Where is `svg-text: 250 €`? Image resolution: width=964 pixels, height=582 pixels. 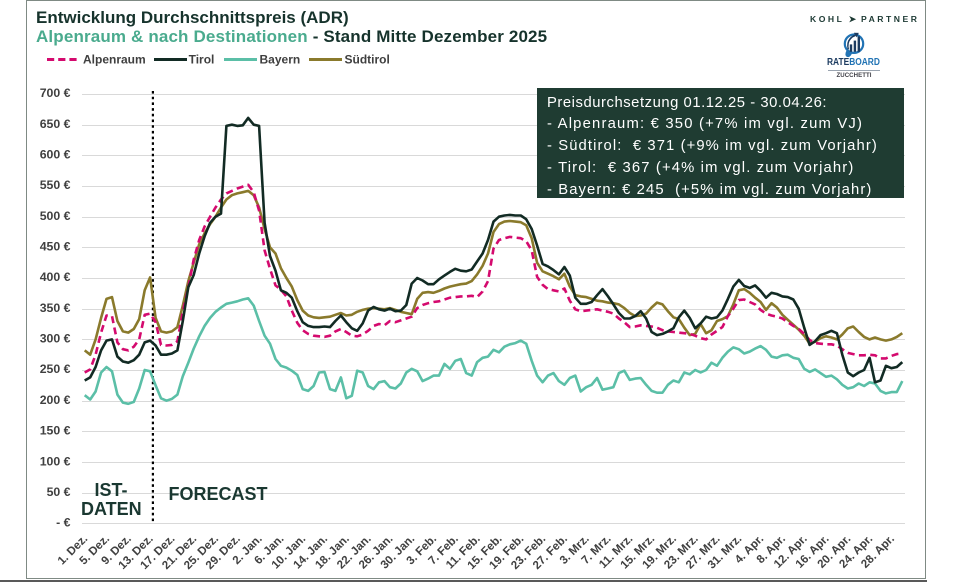
svg-text: 250 € is located at coordinates (55, 369).